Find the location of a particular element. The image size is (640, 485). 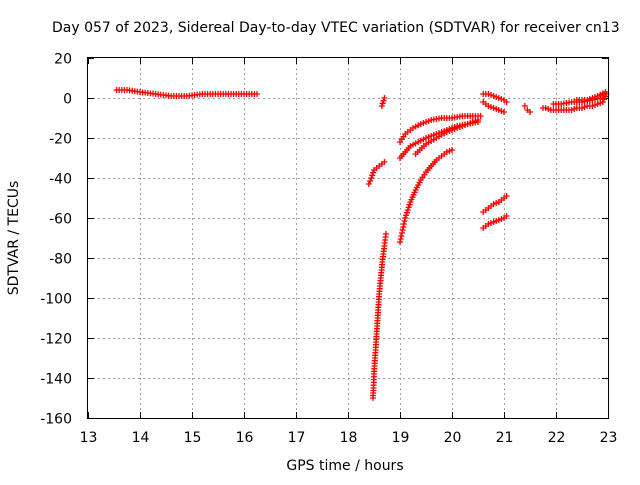

x-tick-label: 23 is located at coordinates (609, 438).